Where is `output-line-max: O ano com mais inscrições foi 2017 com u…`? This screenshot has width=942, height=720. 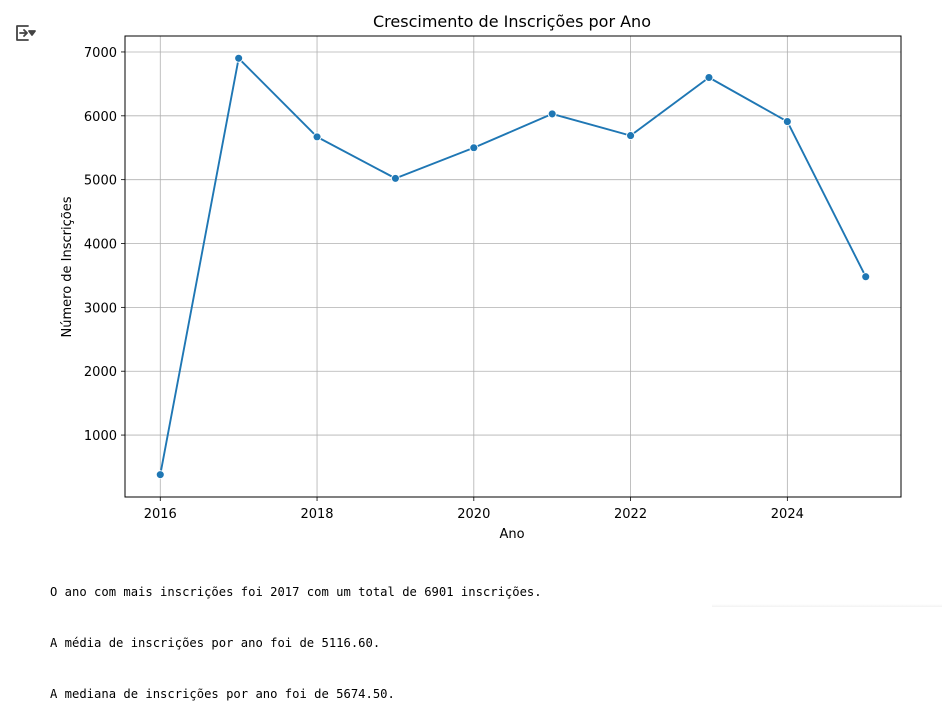
output-line-max: O ano com mais inscrições foi 2017 com u… is located at coordinates (296, 592).